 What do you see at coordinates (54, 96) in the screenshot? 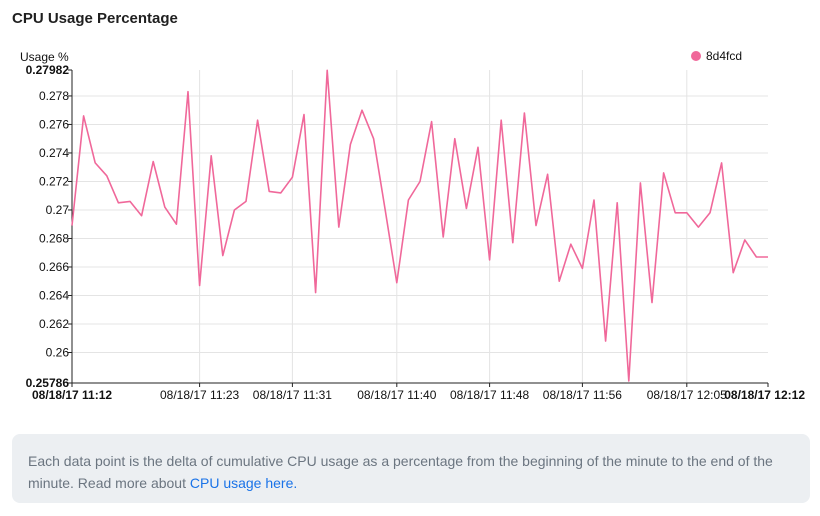
I see `y-tick-label: 0.278` at bounding box center [54, 96].